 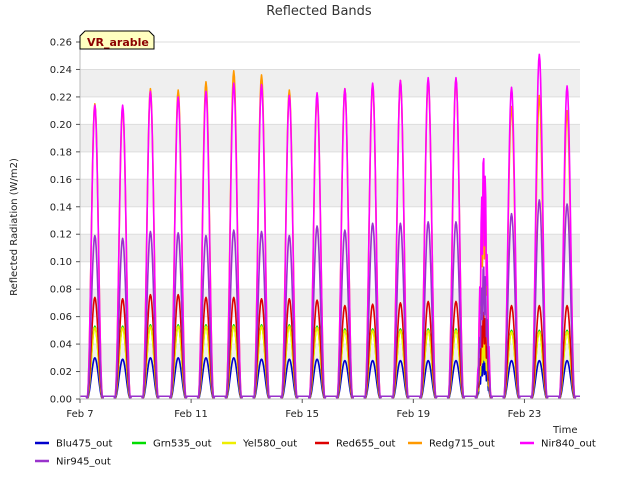 I want to click on legend-label-Nir945_out: Nir945_out, so click(x=83, y=462).